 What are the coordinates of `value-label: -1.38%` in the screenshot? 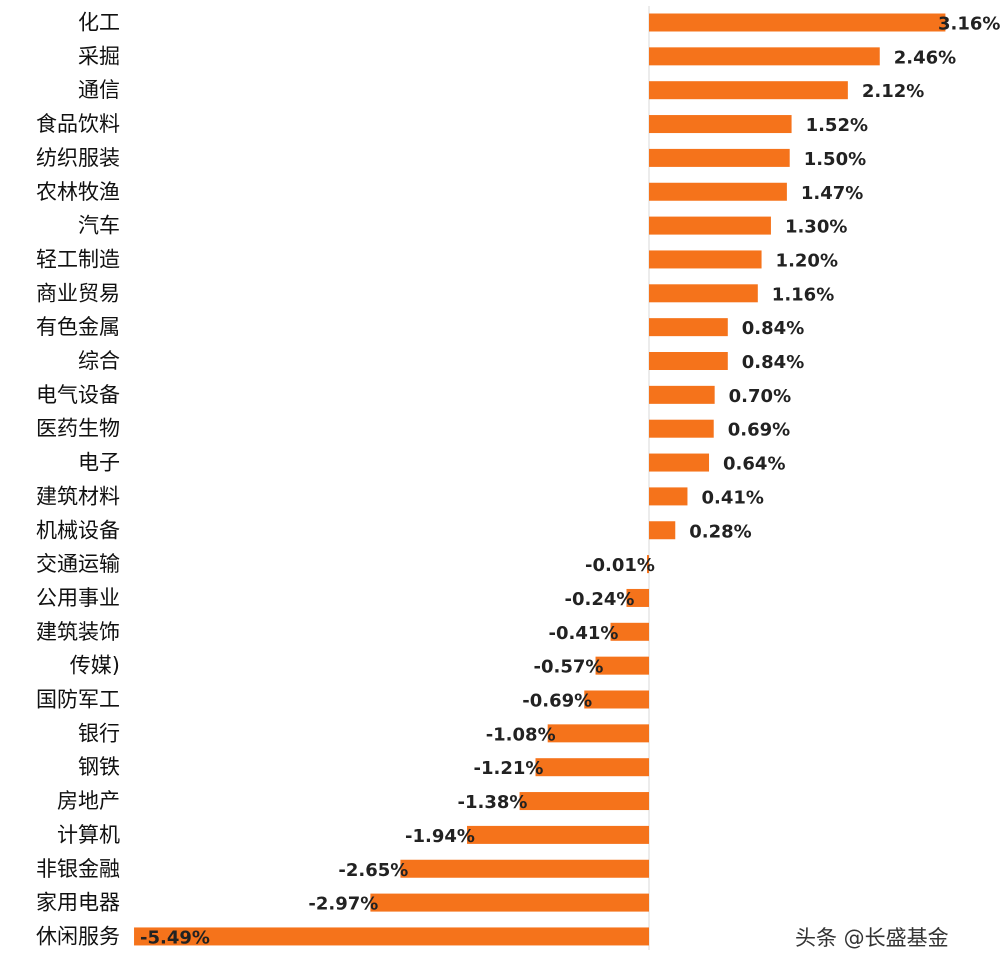 It's located at (493, 802).